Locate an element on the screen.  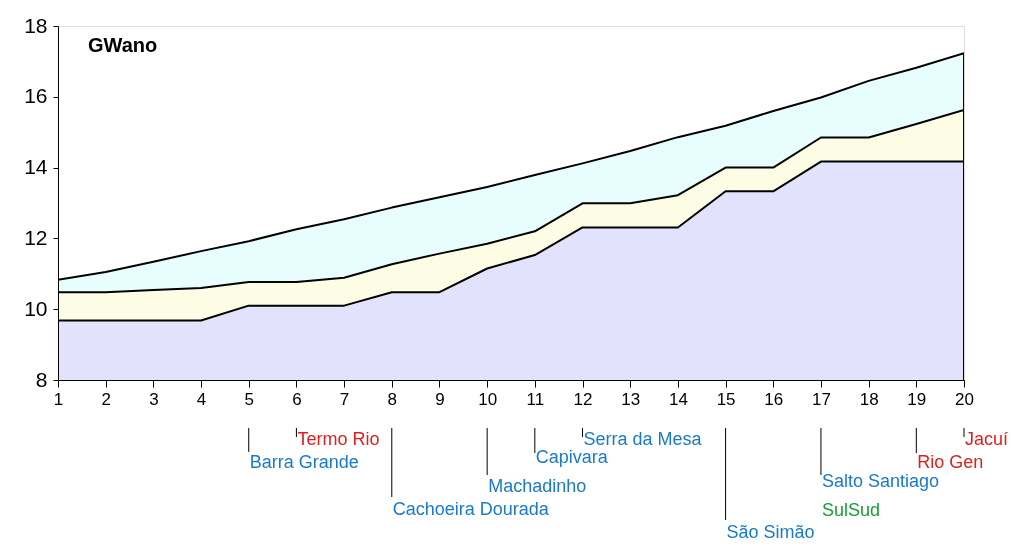
x-tick-label: 12 is located at coordinates (583, 399).